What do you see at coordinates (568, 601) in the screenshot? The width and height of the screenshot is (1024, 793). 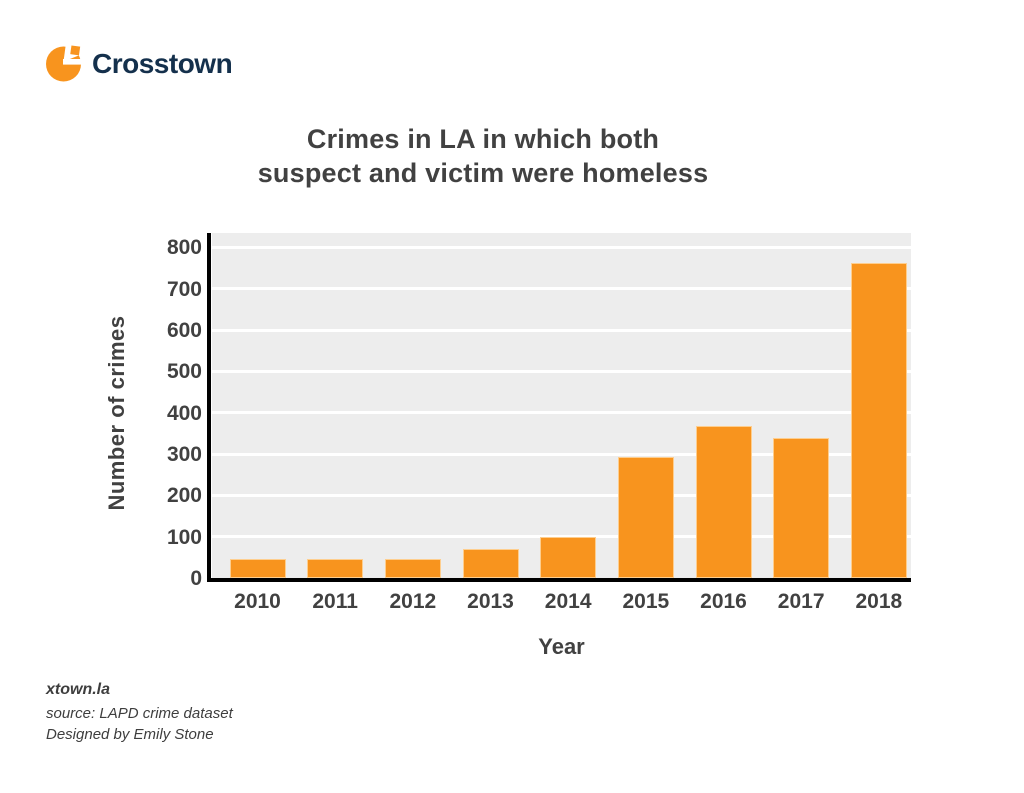 I see `x-tick-2014: 2014` at bounding box center [568, 601].